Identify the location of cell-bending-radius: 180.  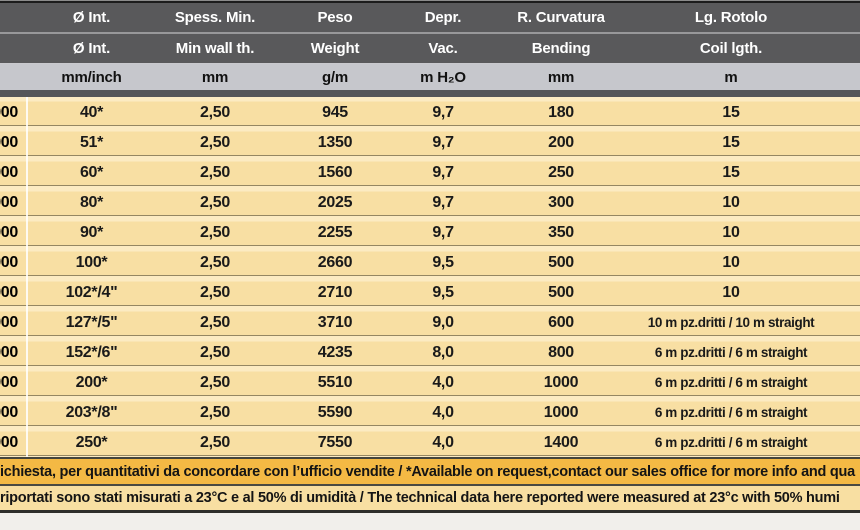
(561, 112).